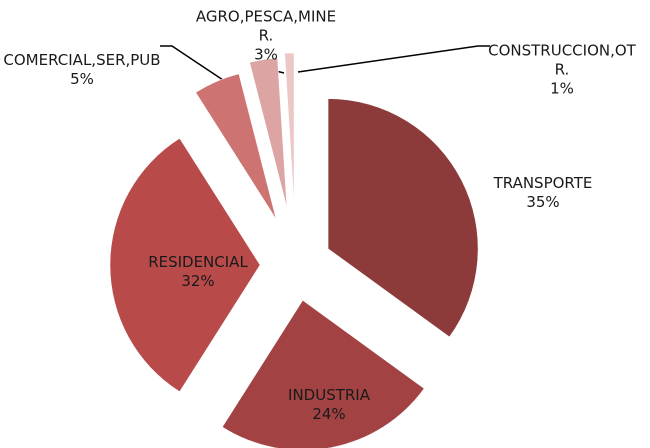 The height and width of the screenshot is (448, 650). What do you see at coordinates (562, 88) in the screenshot?
I see `value-label: 1%` at bounding box center [562, 88].